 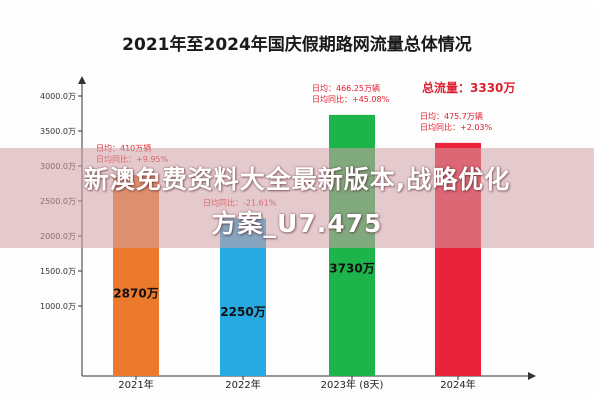 I want to click on y-tick-label: 1000.0万, so click(x=58, y=306).